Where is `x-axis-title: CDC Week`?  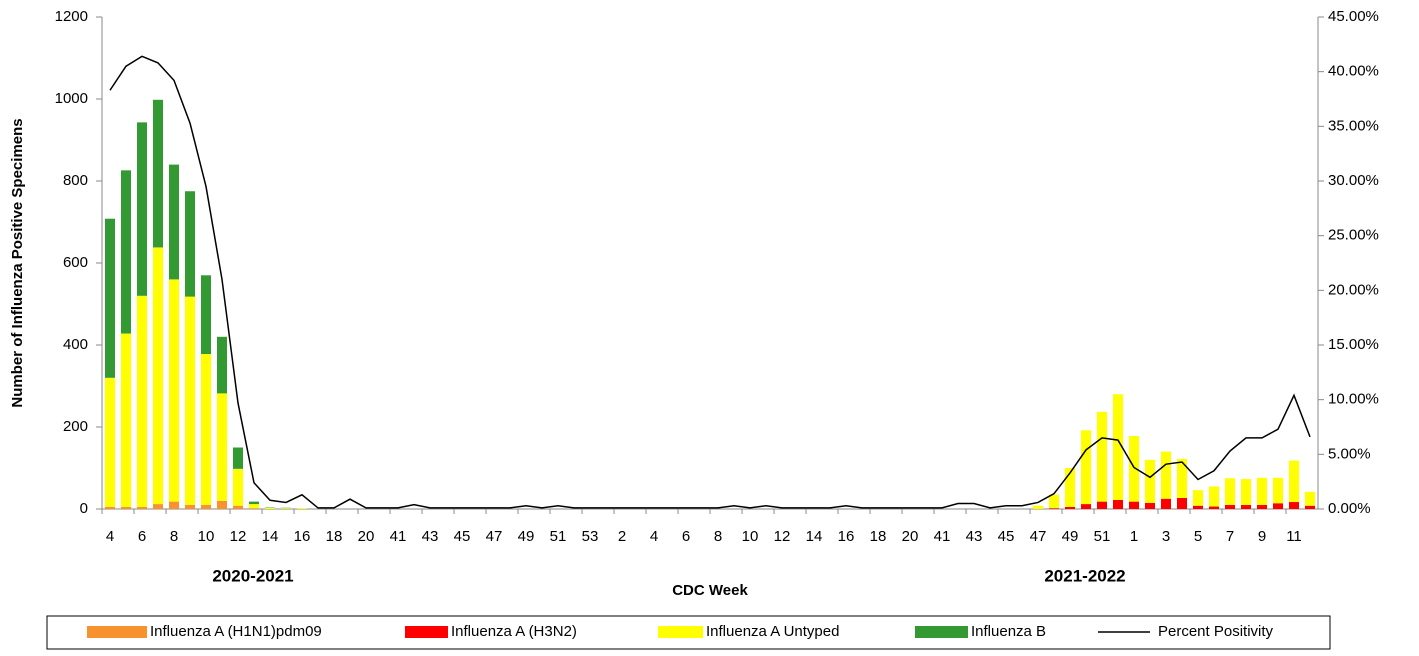 x-axis-title: CDC Week is located at coordinates (710, 590).